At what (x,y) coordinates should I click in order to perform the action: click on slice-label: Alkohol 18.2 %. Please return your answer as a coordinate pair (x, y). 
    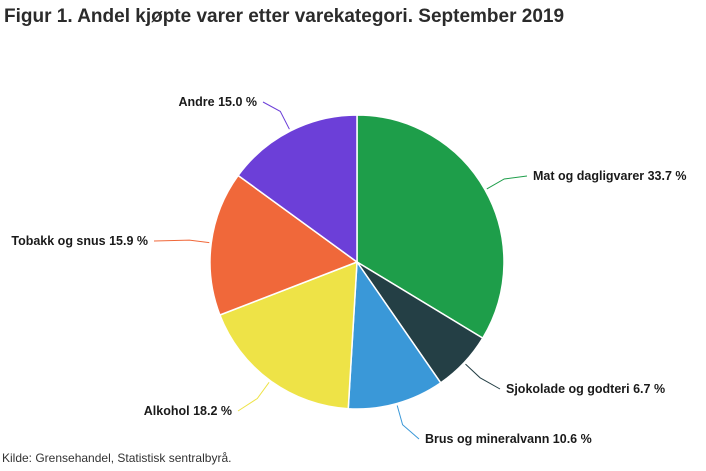
    Looking at the image, I should click on (188, 411).